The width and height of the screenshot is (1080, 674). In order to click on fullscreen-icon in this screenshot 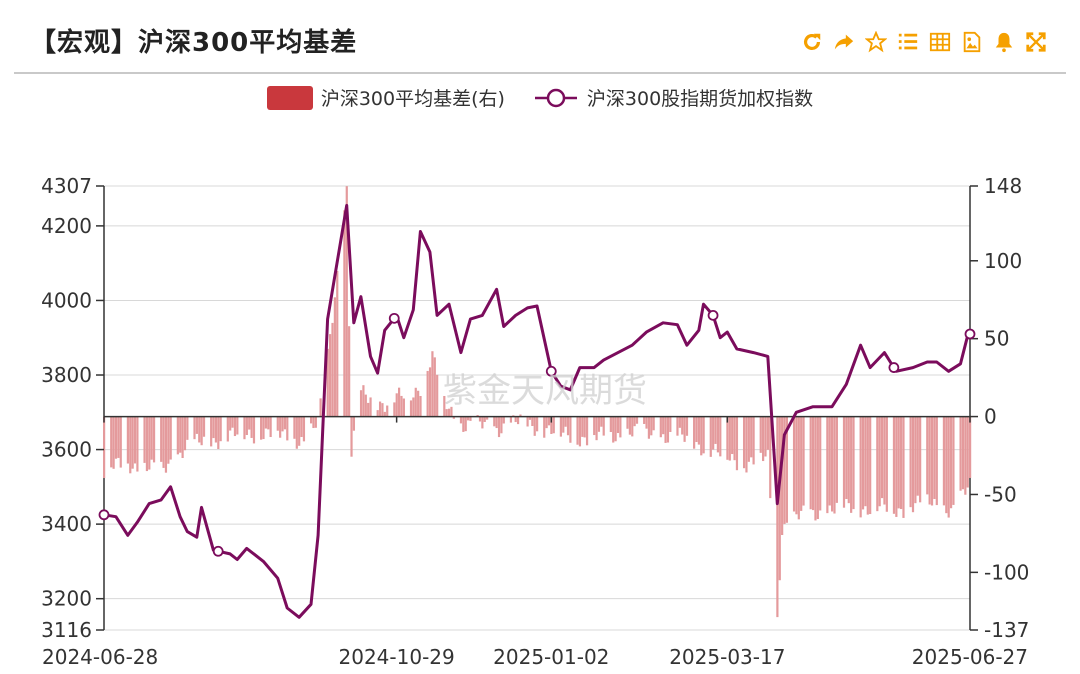, I will do `click(1036, 42)`.